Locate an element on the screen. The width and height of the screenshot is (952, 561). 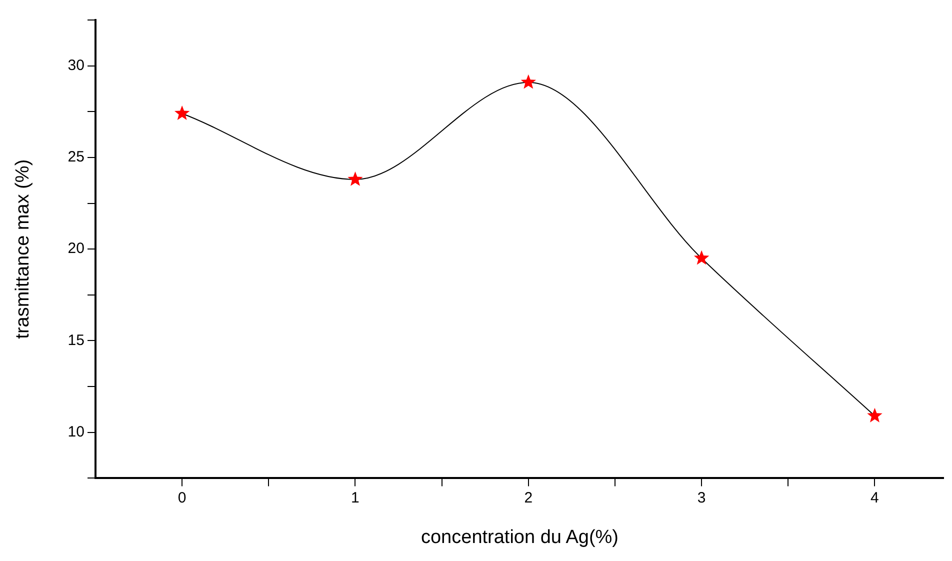
x-tick-label: 2 is located at coordinates (528, 497).